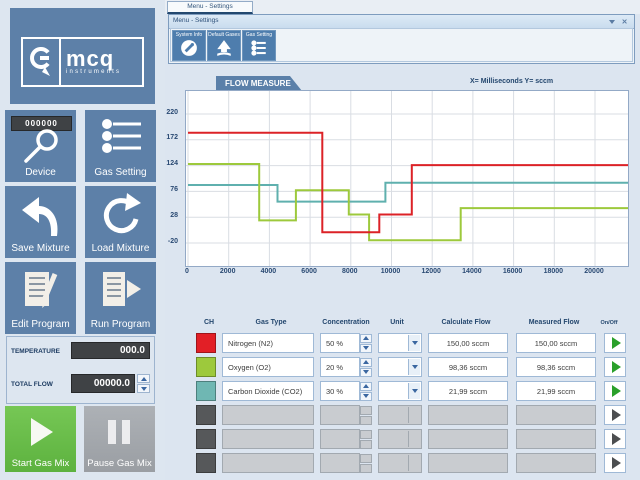  What do you see at coordinates (119, 432) in the screenshot?
I see `pause-icon` at bounding box center [119, 432].